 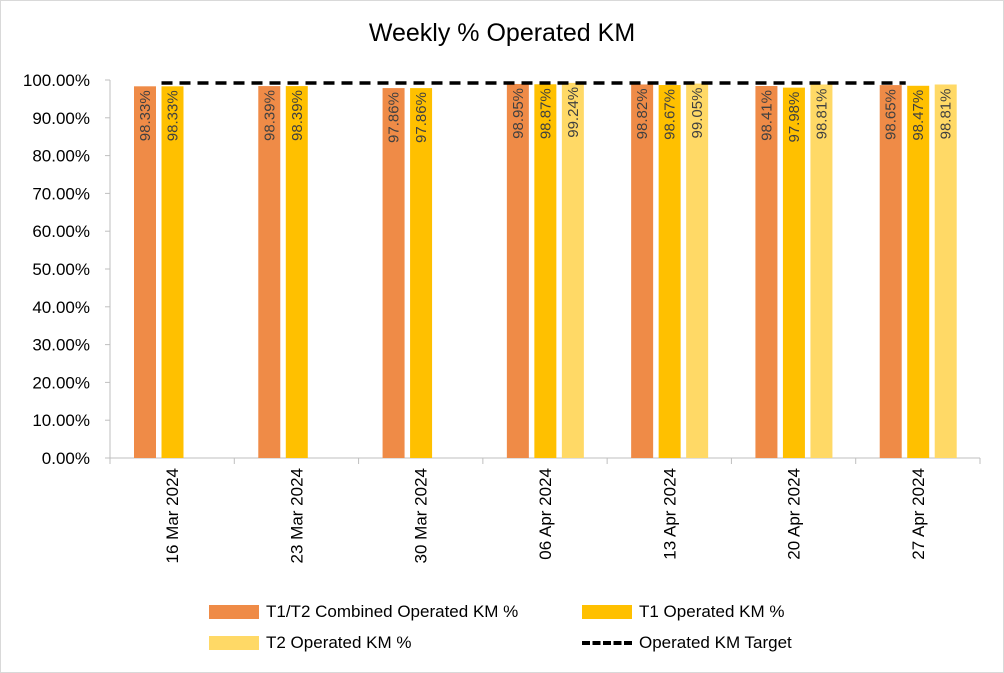 I want to click on chart-title: Weekly % Operated KM, so click(x=502, y=33).